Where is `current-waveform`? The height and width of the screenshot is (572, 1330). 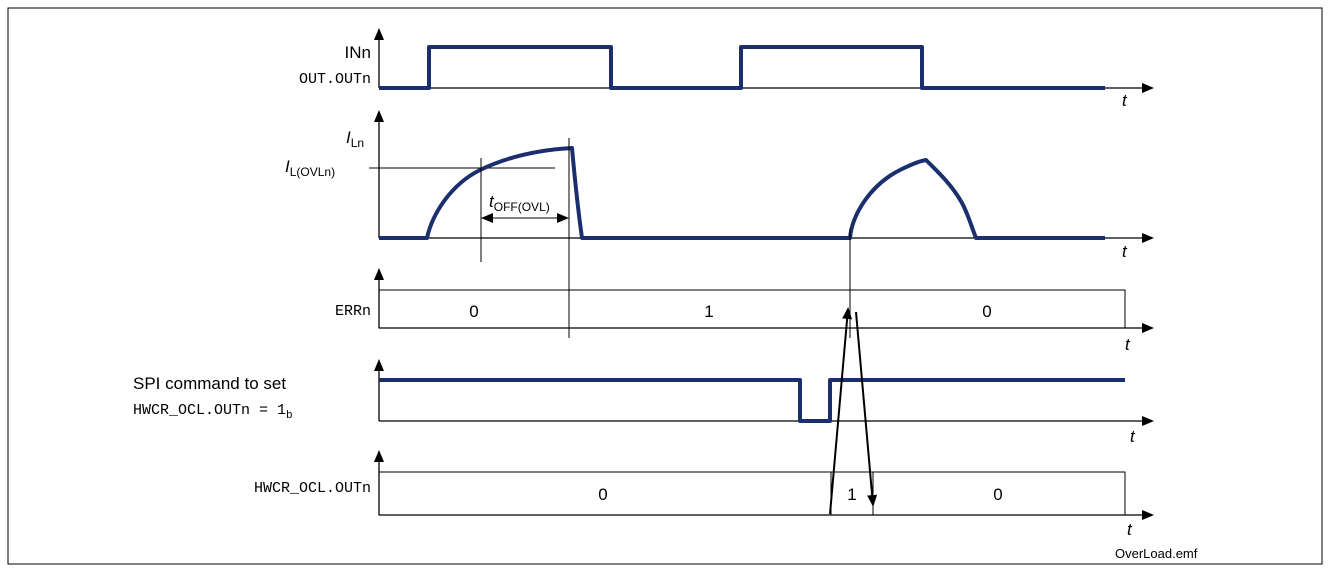
current-waveform is located at coordinates (742, 193).